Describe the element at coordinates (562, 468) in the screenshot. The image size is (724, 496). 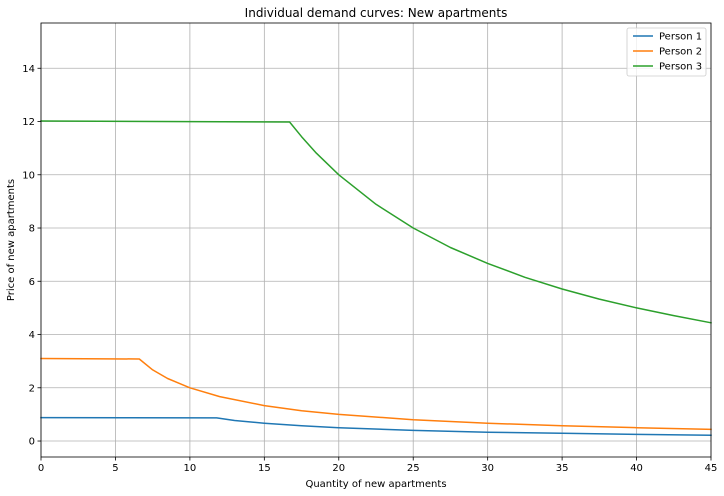
I see `x-tick-label: 35` at that location.